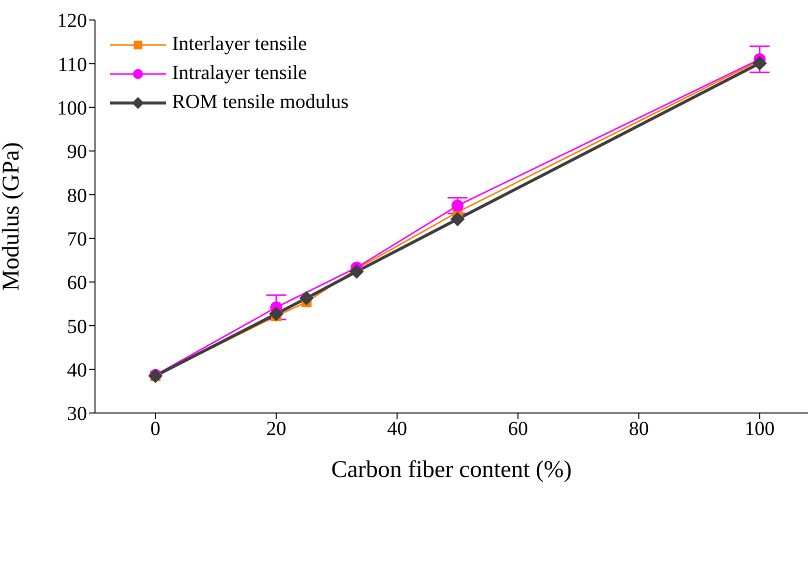 This screenshot has height=572, width=809. Describe the element at coordinates (72, 108) in the screenshot. I see `y-tick-label: 100` at that location.